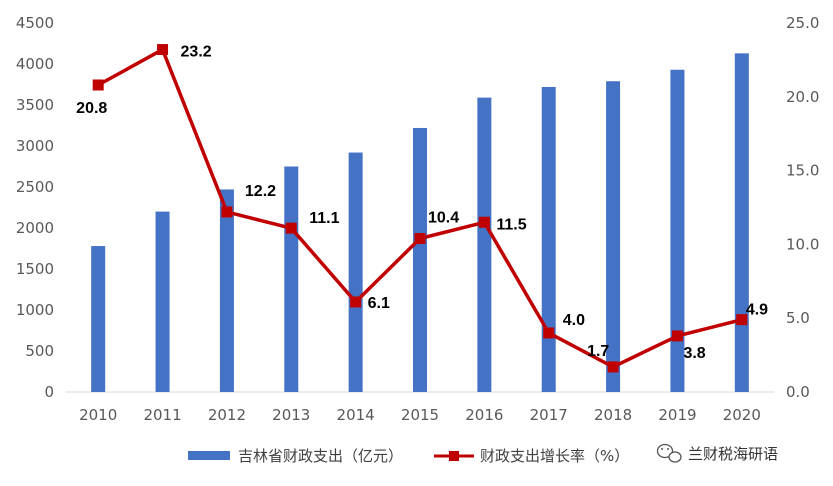  Describe the element at coordinates (35, 187) in the screenshot. I see `left-tick-label: 2500` at that location.